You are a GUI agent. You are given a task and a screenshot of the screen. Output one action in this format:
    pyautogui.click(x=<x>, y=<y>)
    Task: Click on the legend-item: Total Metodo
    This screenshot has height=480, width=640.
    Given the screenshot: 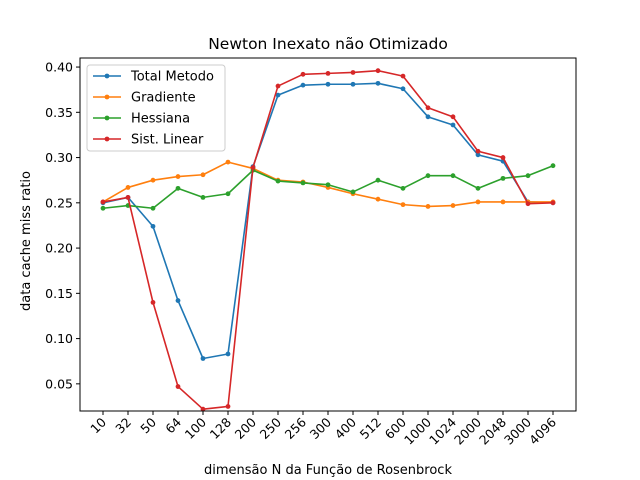 What is the action you would take?
    pyautogui.click(x=153, y=77)
    